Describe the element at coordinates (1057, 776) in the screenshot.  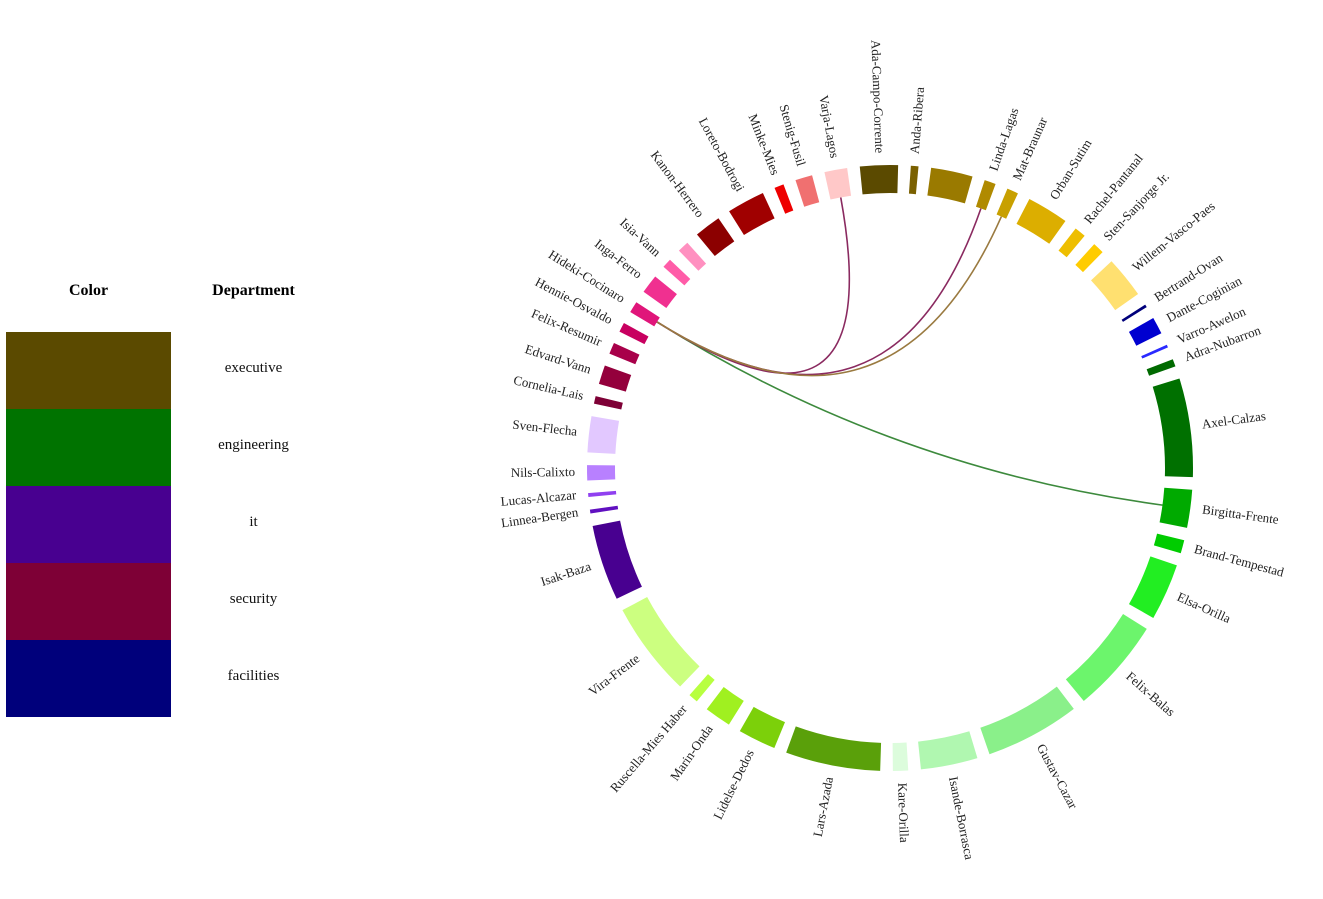
I see `chord-node-label: Gustav-Cazar` at that location.